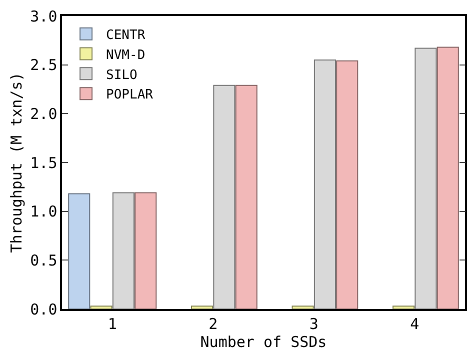 The image size is (473, 357). I want to click on x-tick-label: 3, so click(313, 323).